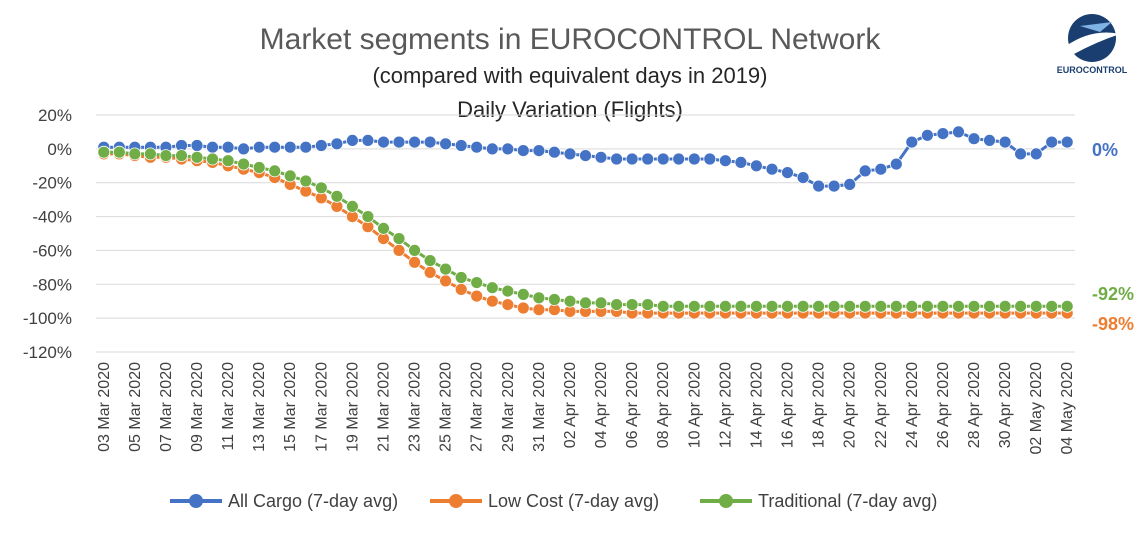  Describe the element at coordinates (352, 407) in the screenshot. I see `x-tick-label: 19 Mar 2020` at that location.